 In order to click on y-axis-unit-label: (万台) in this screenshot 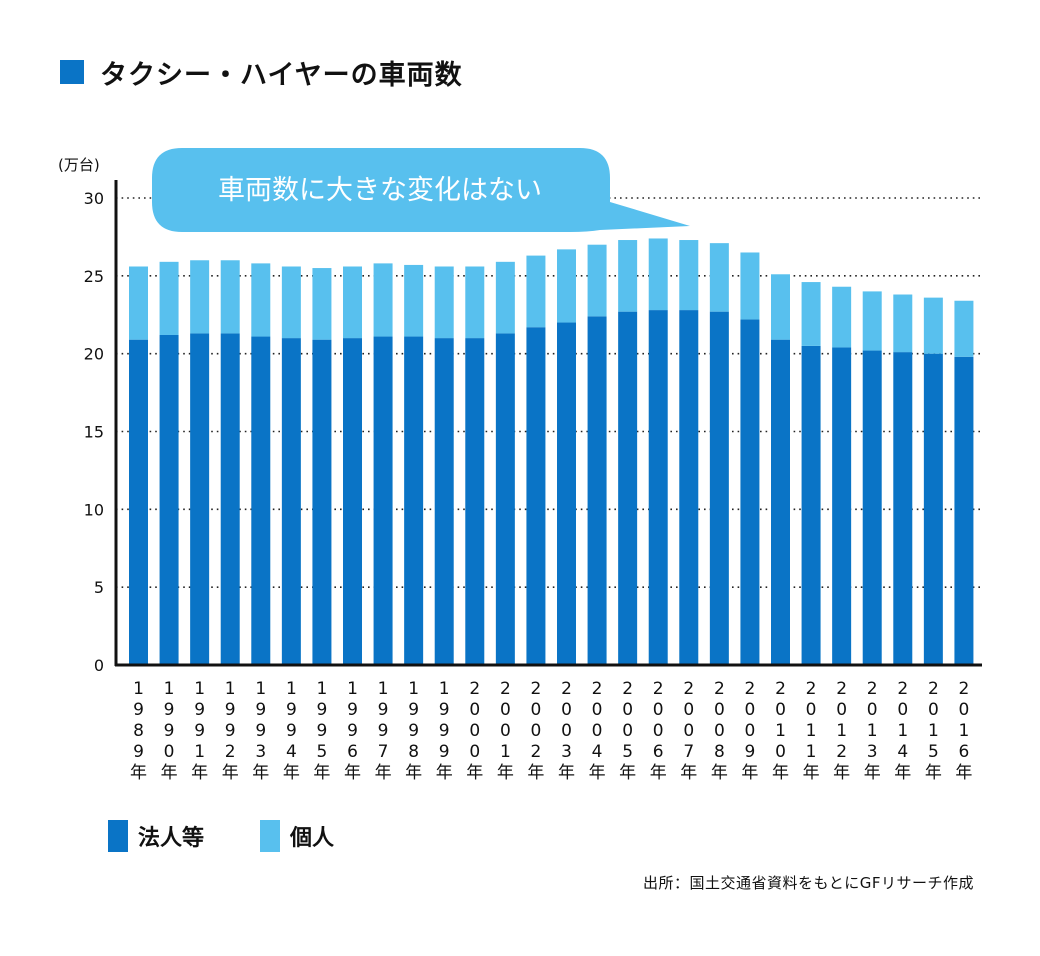, I will do `click(79, 165)`.